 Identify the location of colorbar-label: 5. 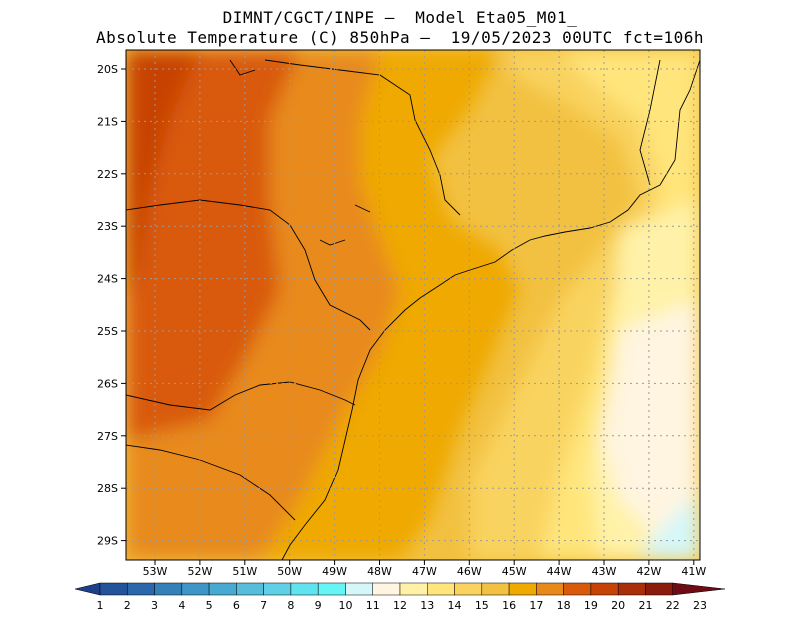
(209, 605).